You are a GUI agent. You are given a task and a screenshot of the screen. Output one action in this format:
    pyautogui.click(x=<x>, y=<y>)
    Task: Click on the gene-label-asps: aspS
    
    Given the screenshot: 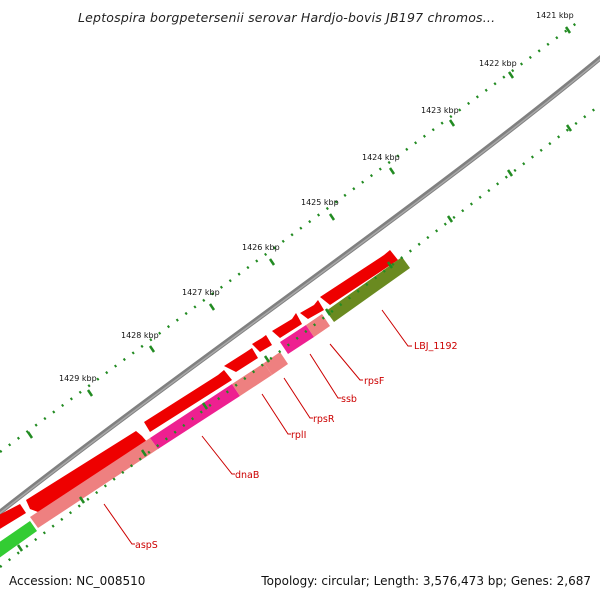 What is the action you would take?
    pyautogui.click(x=146, y=545)
    